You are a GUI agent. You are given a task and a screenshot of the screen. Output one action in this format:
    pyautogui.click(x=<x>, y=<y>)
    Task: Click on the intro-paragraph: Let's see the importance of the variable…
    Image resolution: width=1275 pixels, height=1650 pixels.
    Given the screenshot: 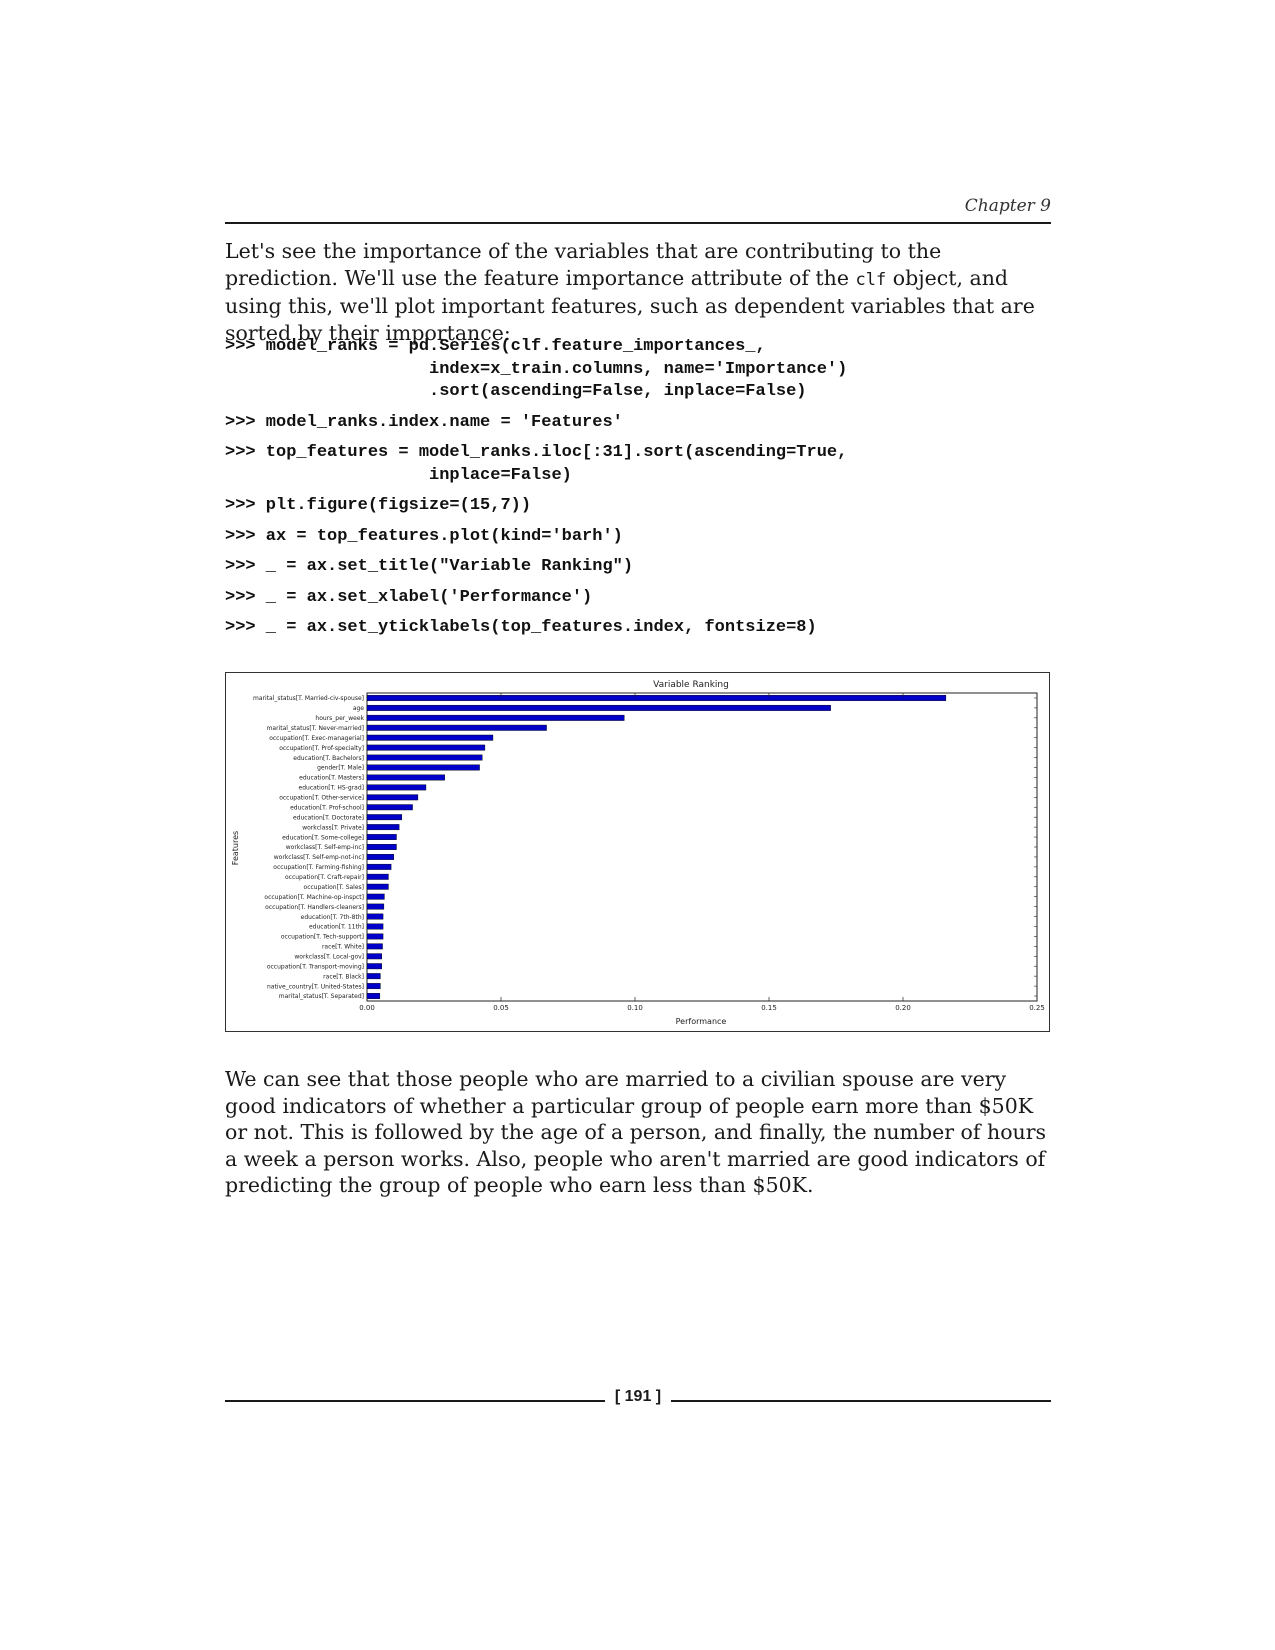 What is the action you would take?
    pyautogui.click(x=638, y=292)
    